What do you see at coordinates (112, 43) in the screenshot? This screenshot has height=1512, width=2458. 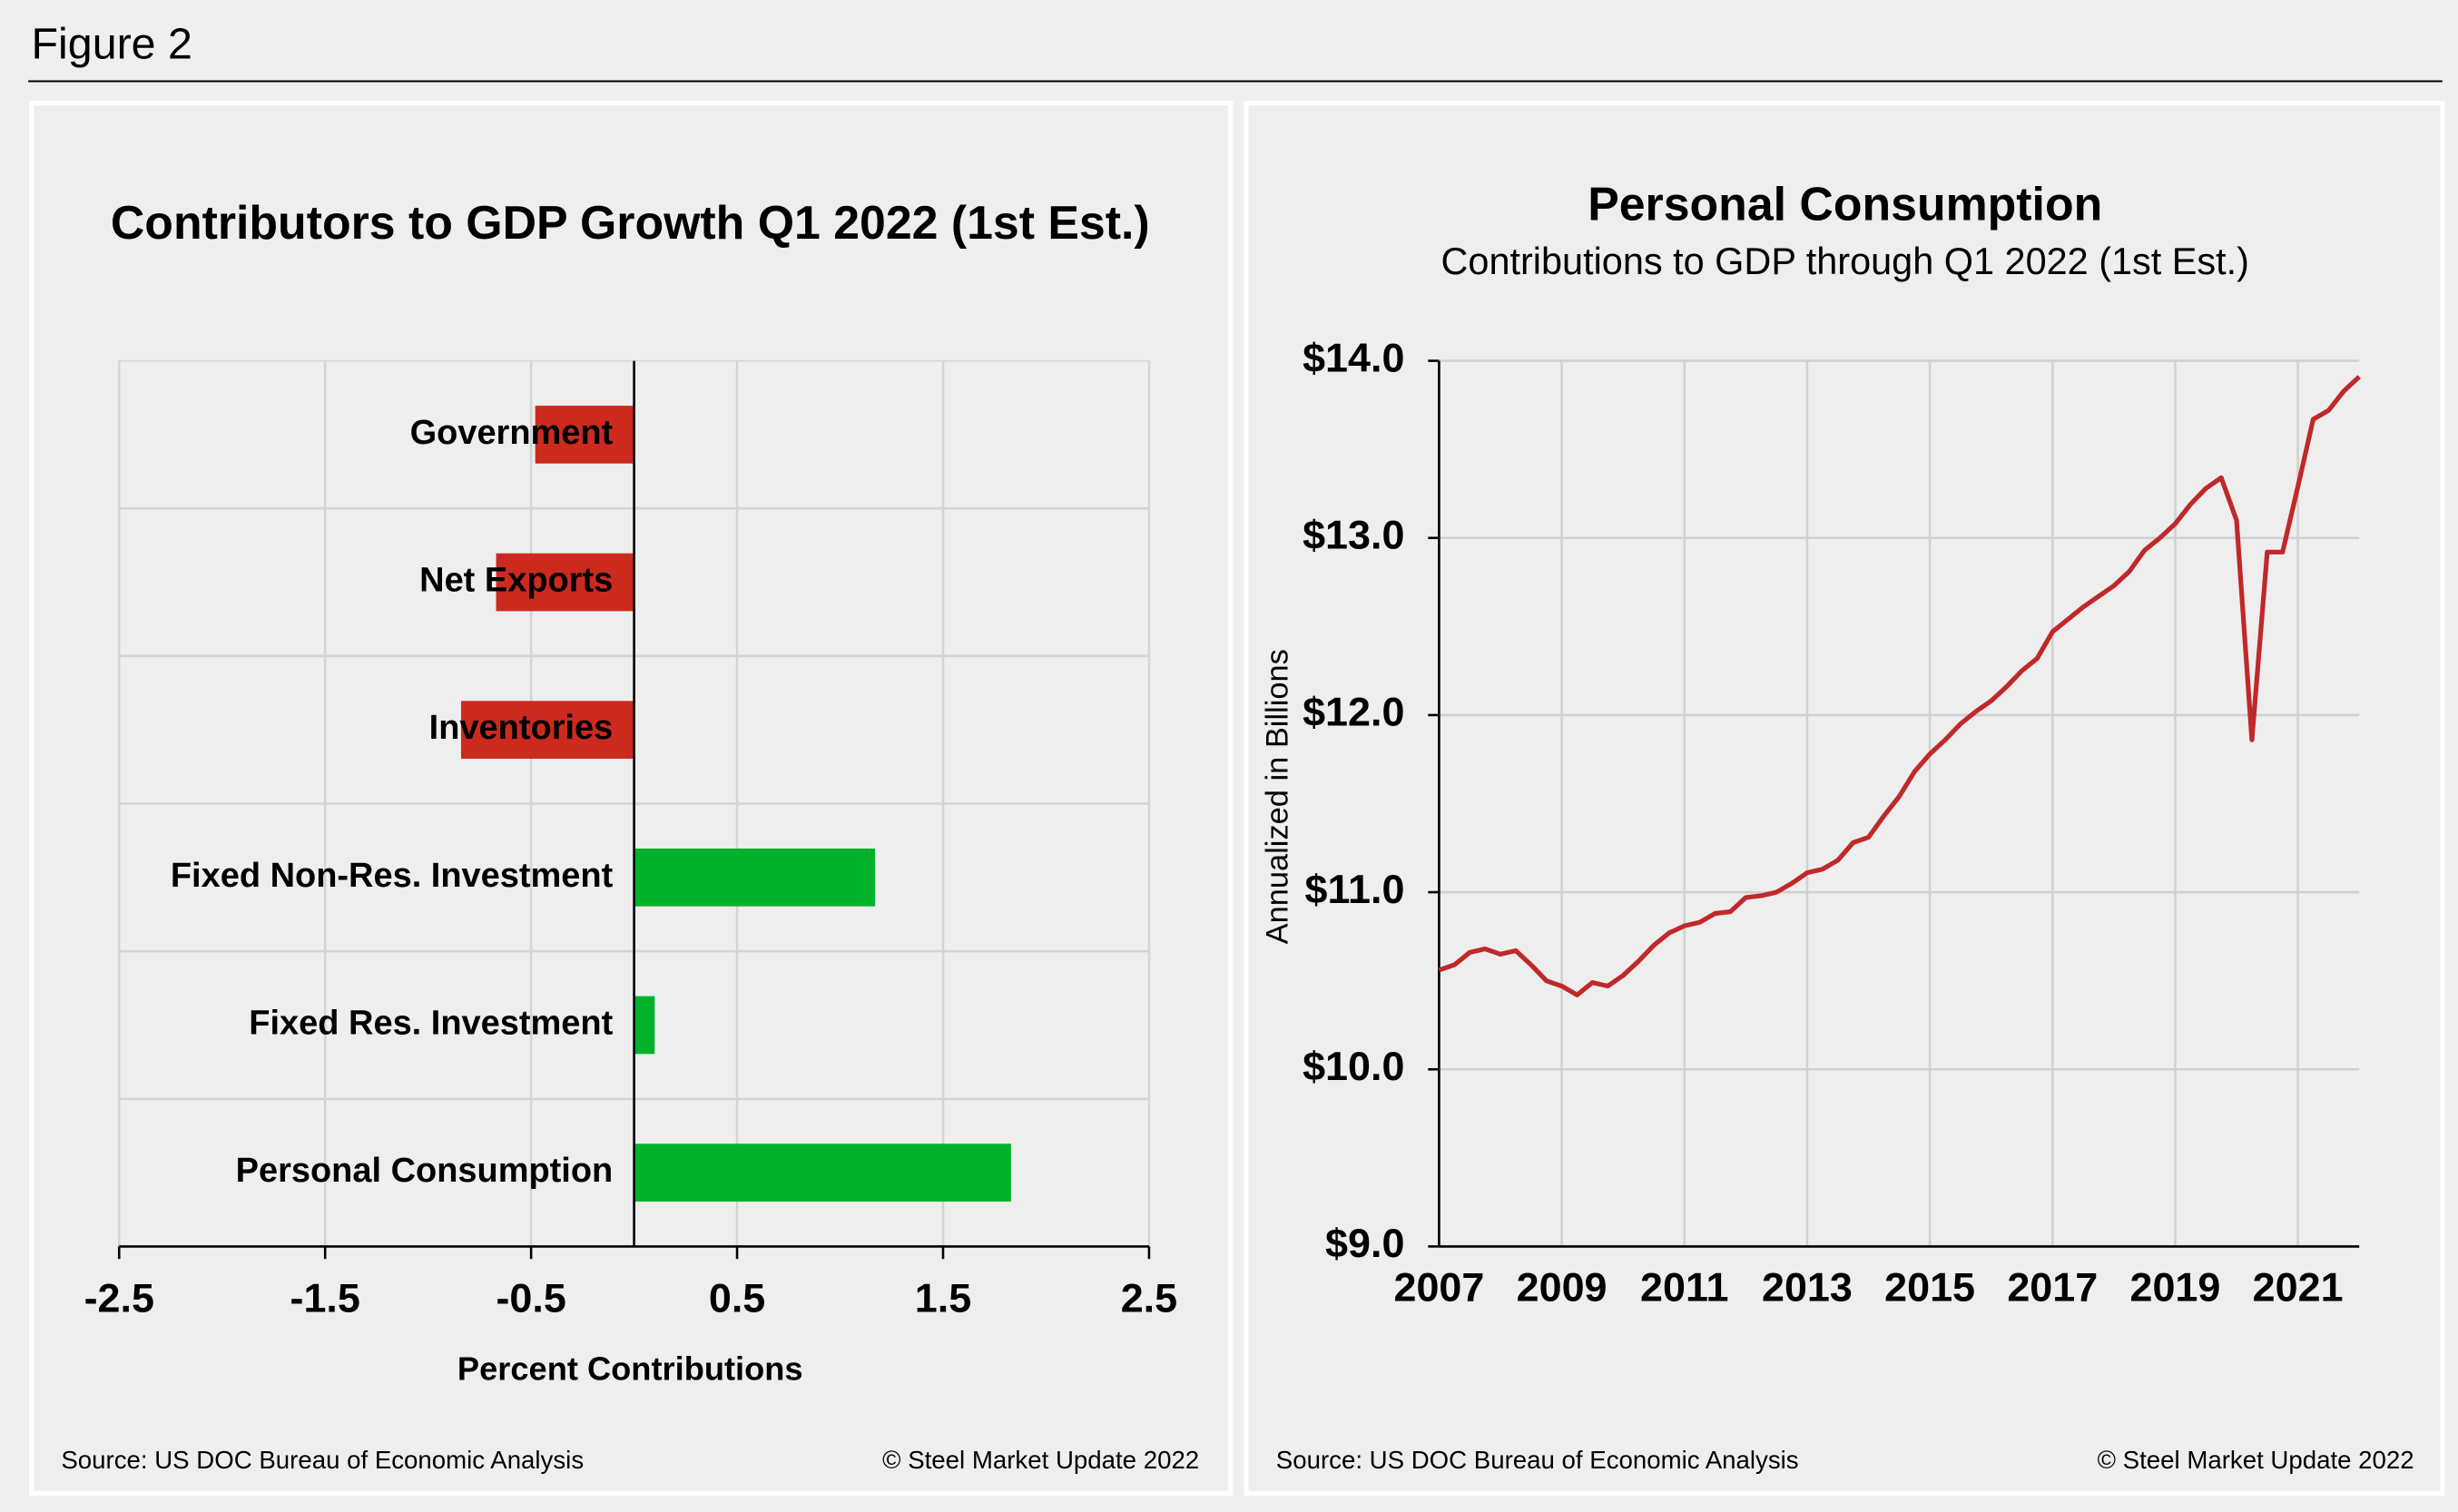 I see `figure-title: Figure 2` at bounding box center [112, 43].